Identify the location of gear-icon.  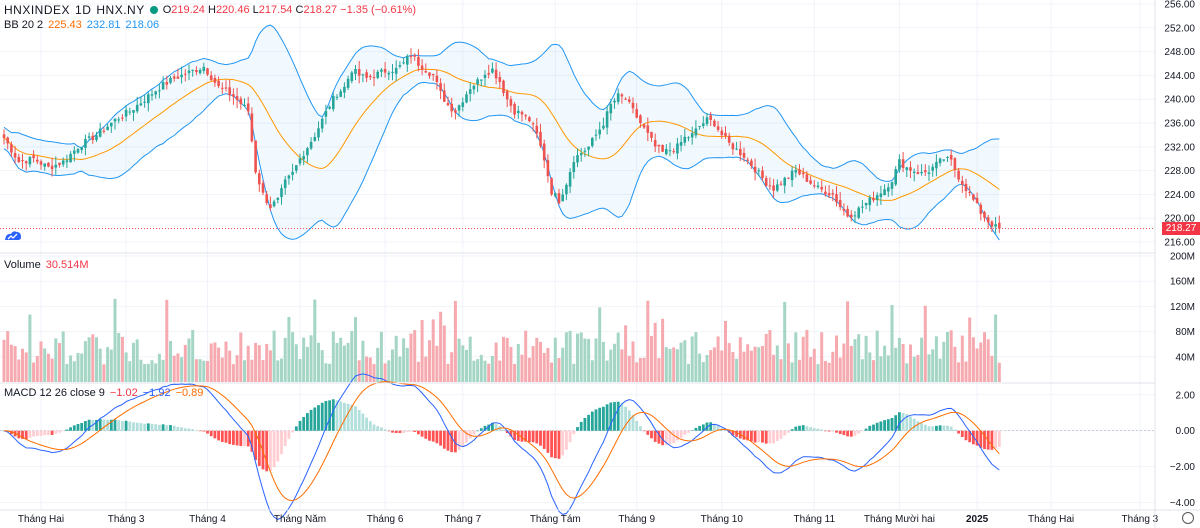
(1188, 518).